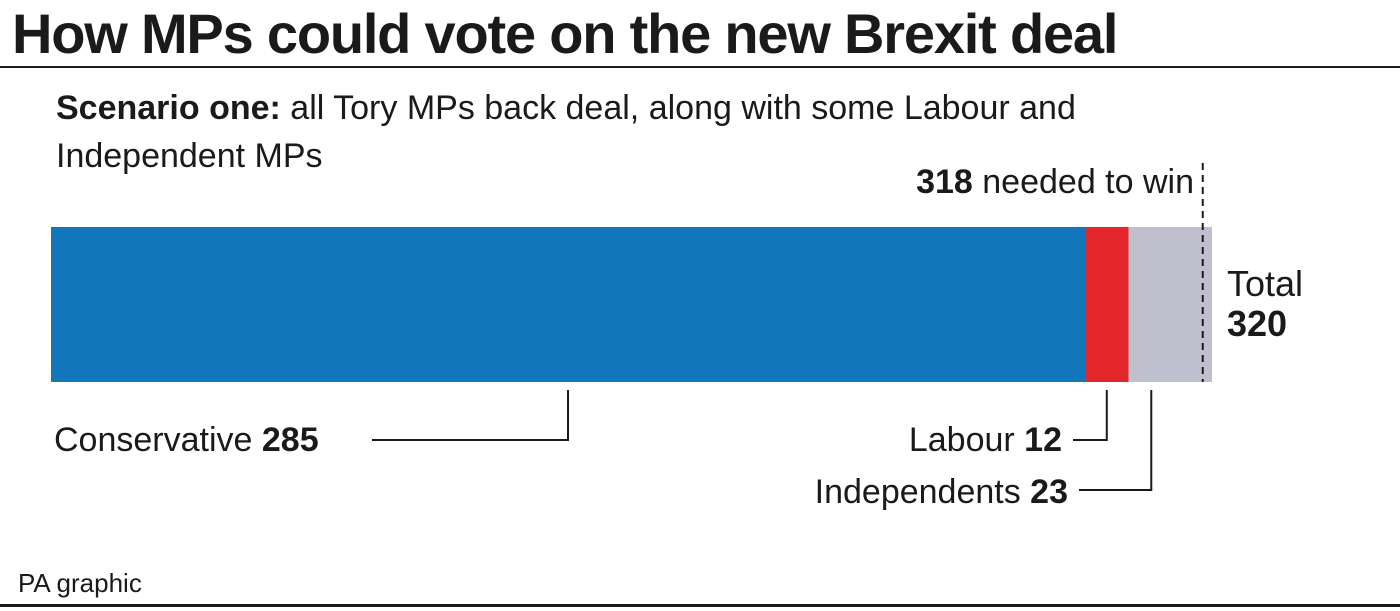 This screenshot has width=1400, height=611. I want to click on label-labour: Labour 12, so click(985, 440).